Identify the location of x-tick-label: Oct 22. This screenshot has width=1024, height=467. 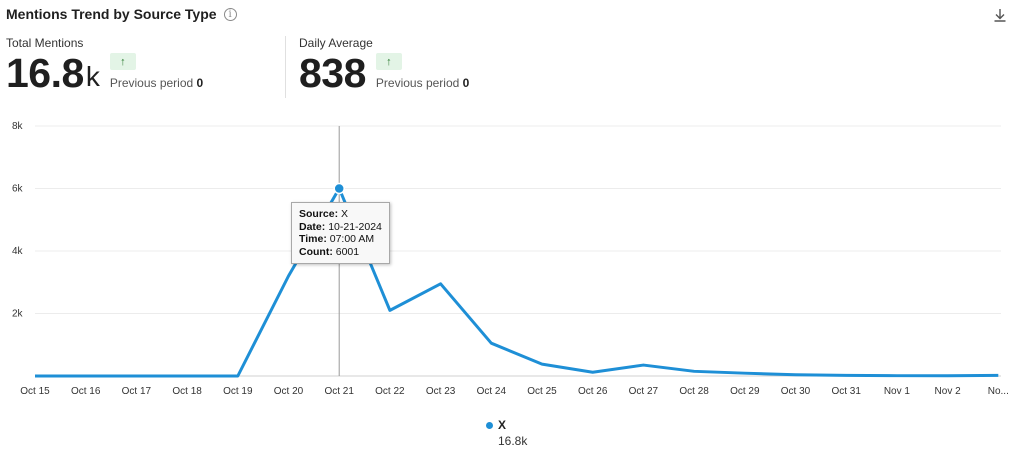
(390, 391).